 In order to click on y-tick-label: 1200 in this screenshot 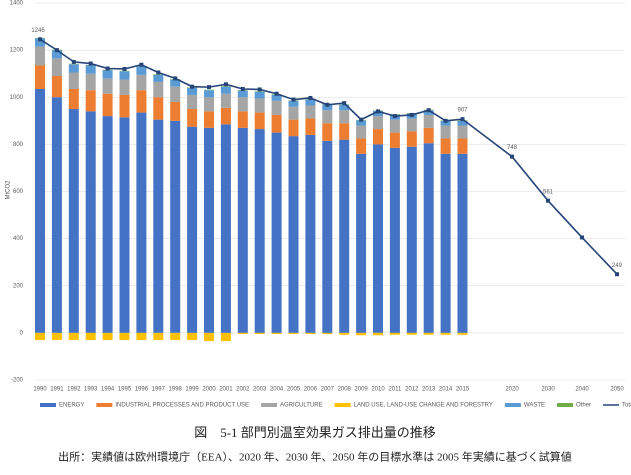, I will do `click(17, 51)`.